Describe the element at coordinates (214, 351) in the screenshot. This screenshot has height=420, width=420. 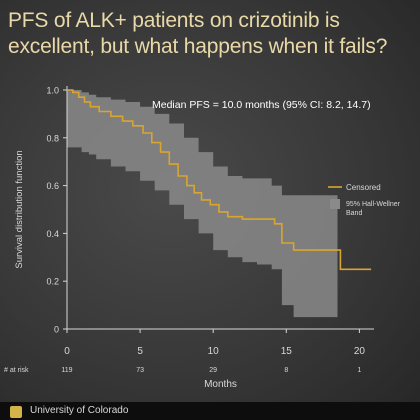
I see `x-tick-label: 10` at that location.